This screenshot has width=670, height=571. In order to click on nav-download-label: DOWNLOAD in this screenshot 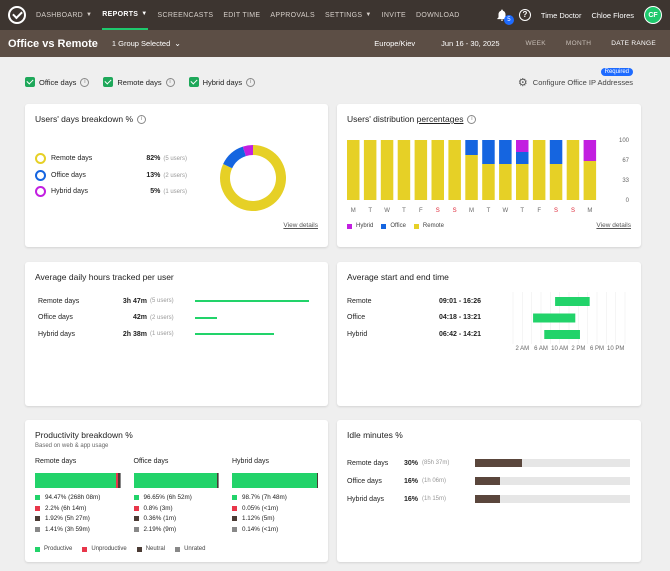, I will do `click(437, 15)`.